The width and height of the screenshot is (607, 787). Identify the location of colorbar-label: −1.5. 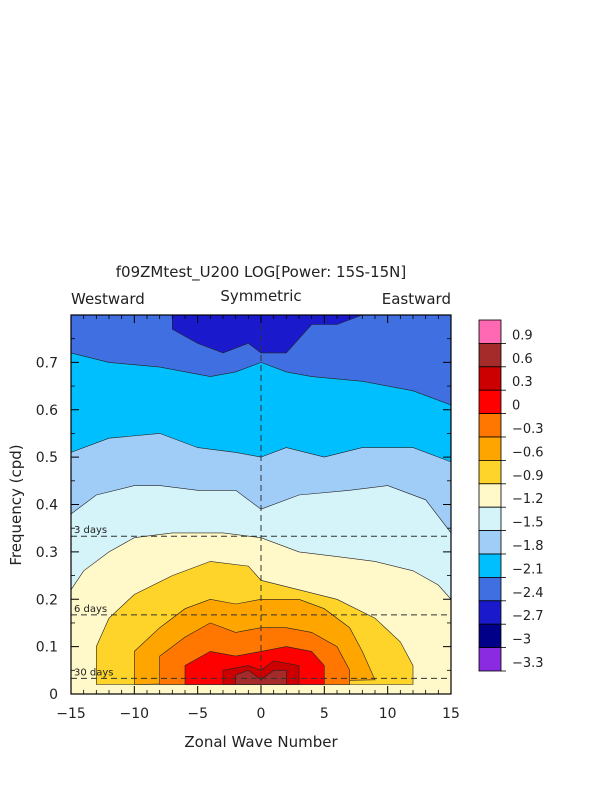
(528, 523).